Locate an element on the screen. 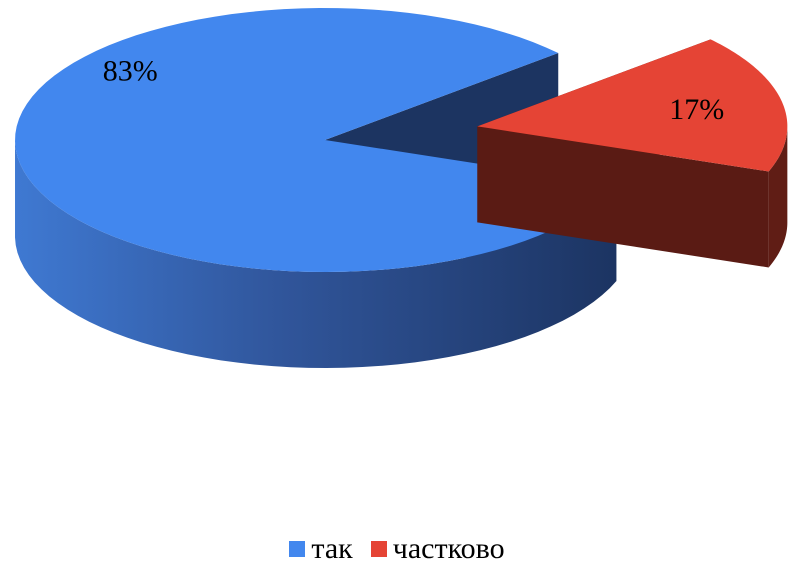 Image resolution: width=794 pixels, height=566 pixels. legend-label-chastkovo: частково is located at coordinates (448, 548).